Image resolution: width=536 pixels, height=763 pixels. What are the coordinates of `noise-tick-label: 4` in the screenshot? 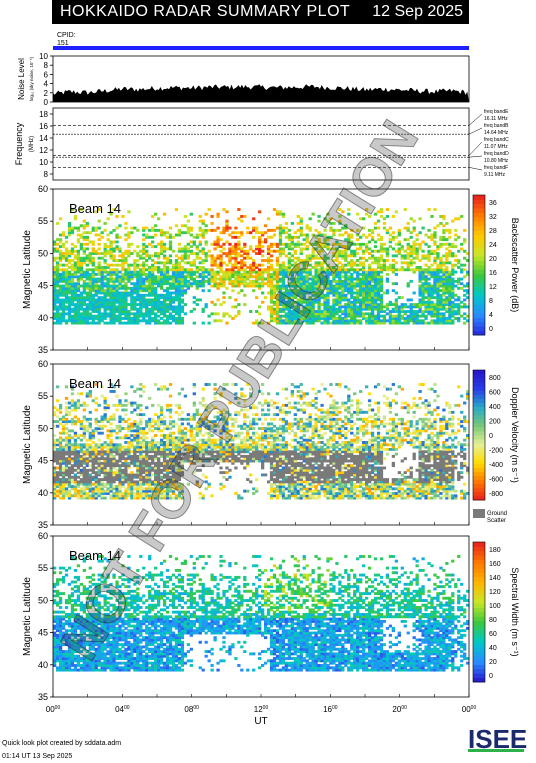 It's located at (46, 84).